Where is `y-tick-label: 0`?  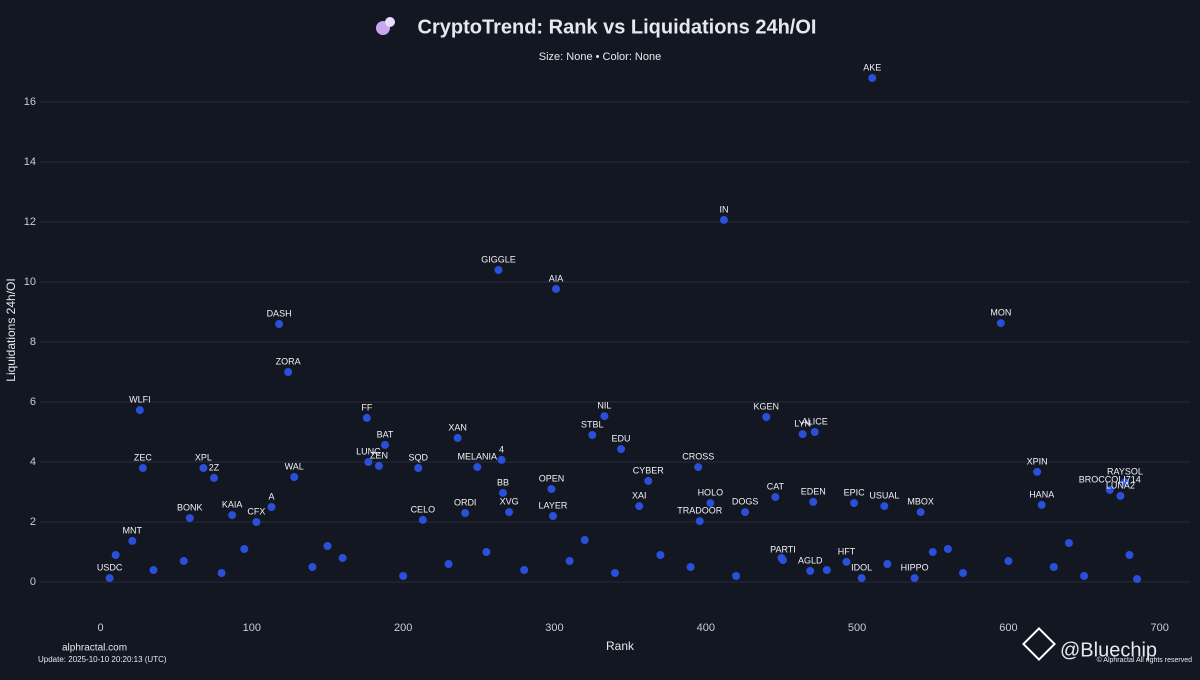
y-tick-label: 0 is located at coordinates (33, 582).